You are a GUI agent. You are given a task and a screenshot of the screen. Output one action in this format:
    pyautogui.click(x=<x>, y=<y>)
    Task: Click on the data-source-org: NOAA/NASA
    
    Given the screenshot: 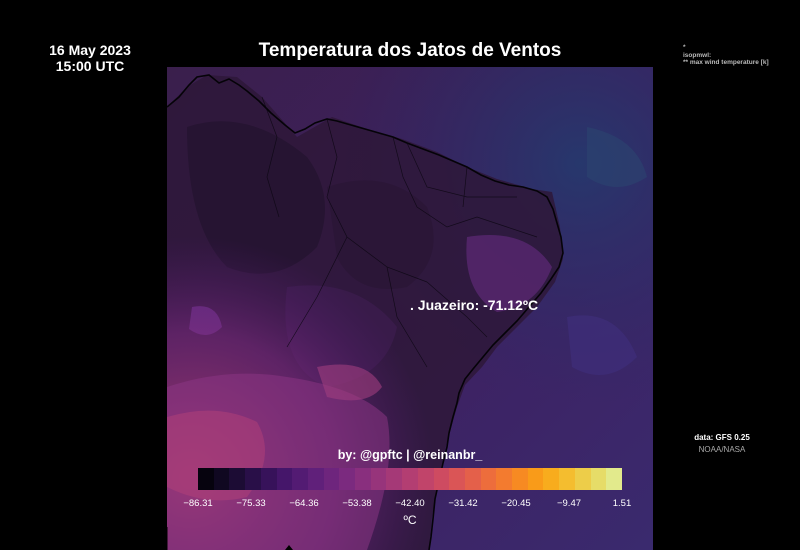 What is the action you would take?
    pyautogui.click(x=722, y=449)
    